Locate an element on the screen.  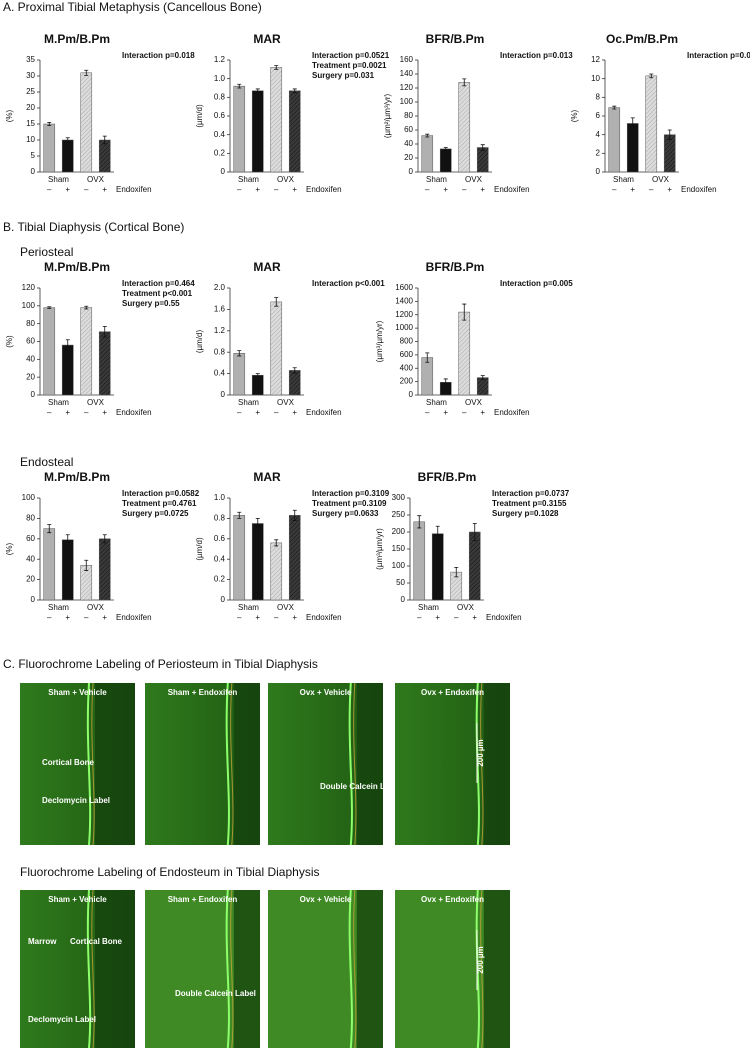
y-tick-label: 150 is located at coordinates (399, 548).